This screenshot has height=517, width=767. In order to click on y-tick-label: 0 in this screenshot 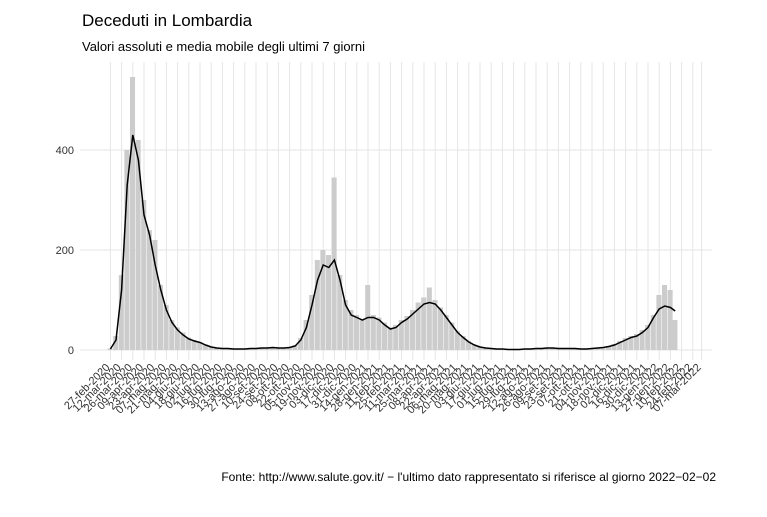, I will do `click(71, 351)`.